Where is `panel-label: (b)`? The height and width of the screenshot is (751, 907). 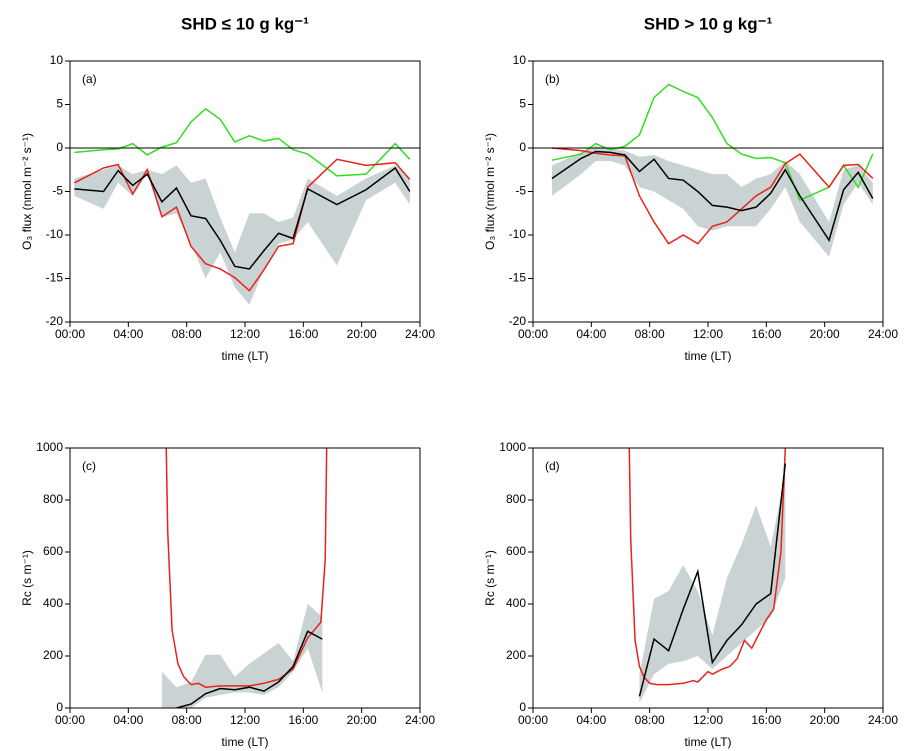
panel-label: (b) is located at coordinates (552, 79).